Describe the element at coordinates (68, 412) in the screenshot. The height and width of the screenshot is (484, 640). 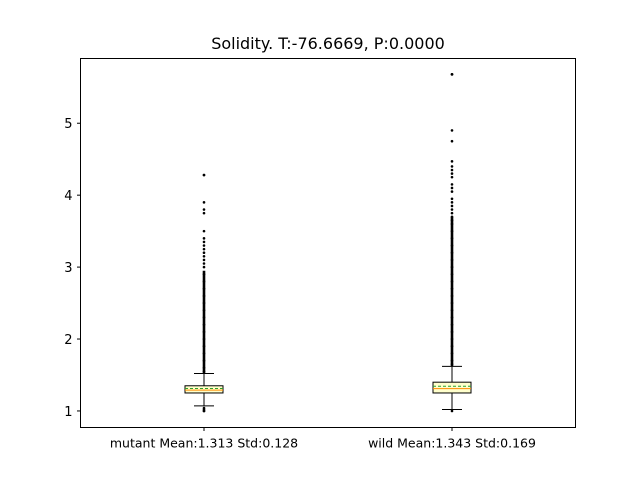
I see `y-tick-label: 1` at that location.